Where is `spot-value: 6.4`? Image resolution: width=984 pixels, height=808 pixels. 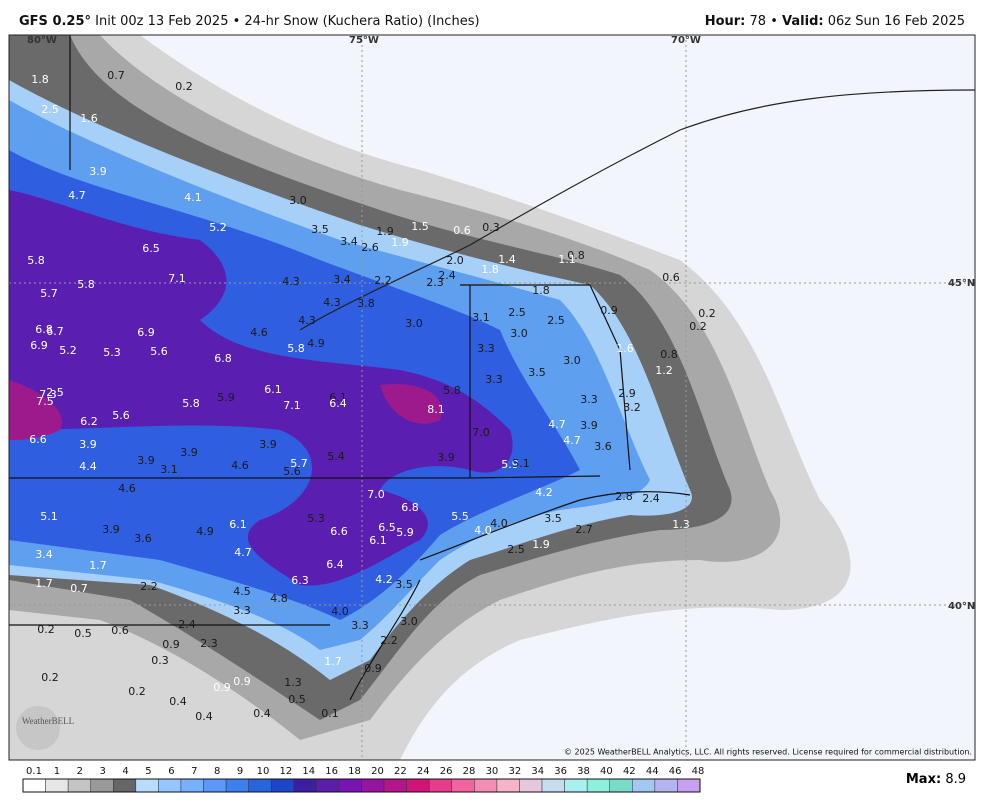
spot-value: 6.4 is located at coordinates (335, 564).